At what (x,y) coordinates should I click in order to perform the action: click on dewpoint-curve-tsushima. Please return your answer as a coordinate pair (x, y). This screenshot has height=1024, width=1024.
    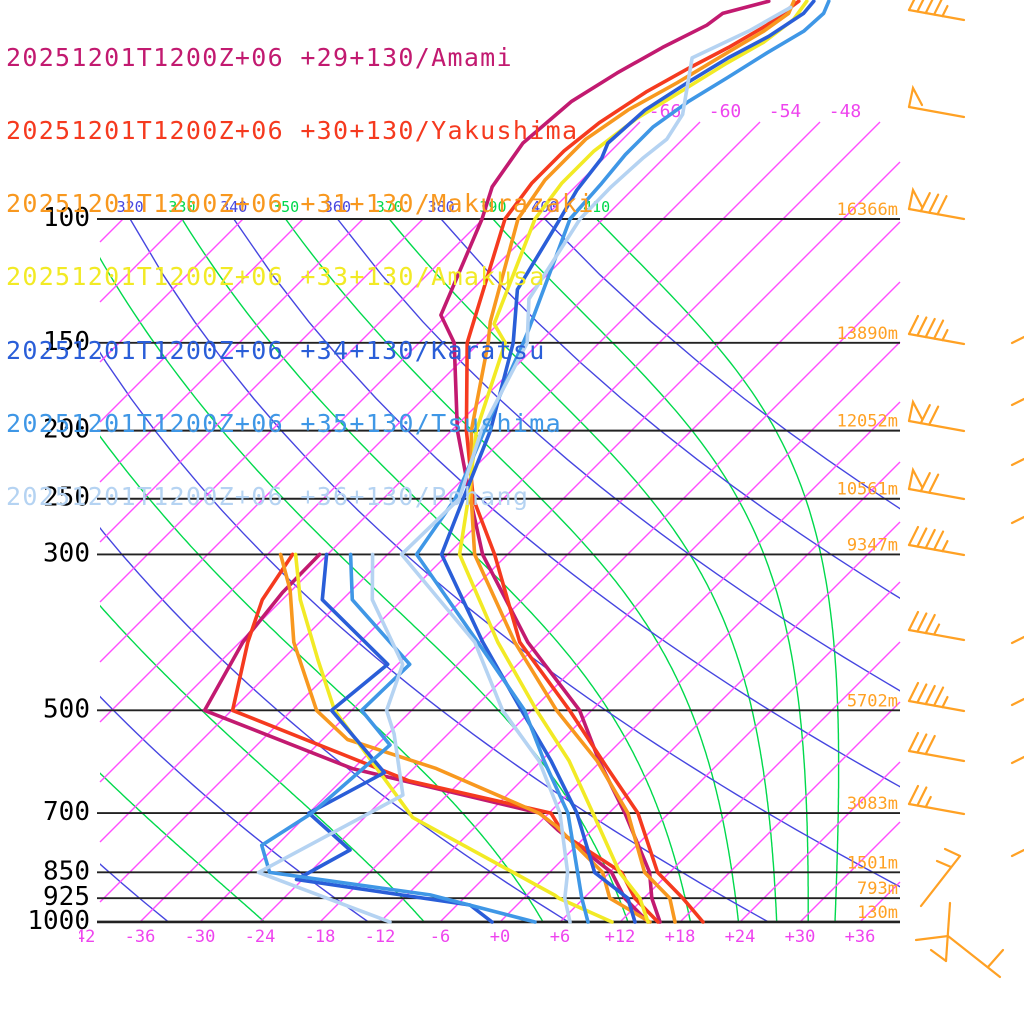
    Looking at the image, I should click on (398, 738).